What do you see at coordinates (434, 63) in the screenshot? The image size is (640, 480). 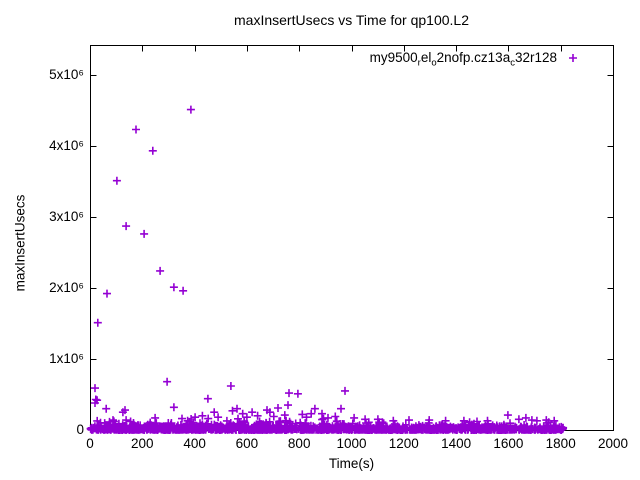 I see `legend-subscript: o` at bounding box center [434, 63].